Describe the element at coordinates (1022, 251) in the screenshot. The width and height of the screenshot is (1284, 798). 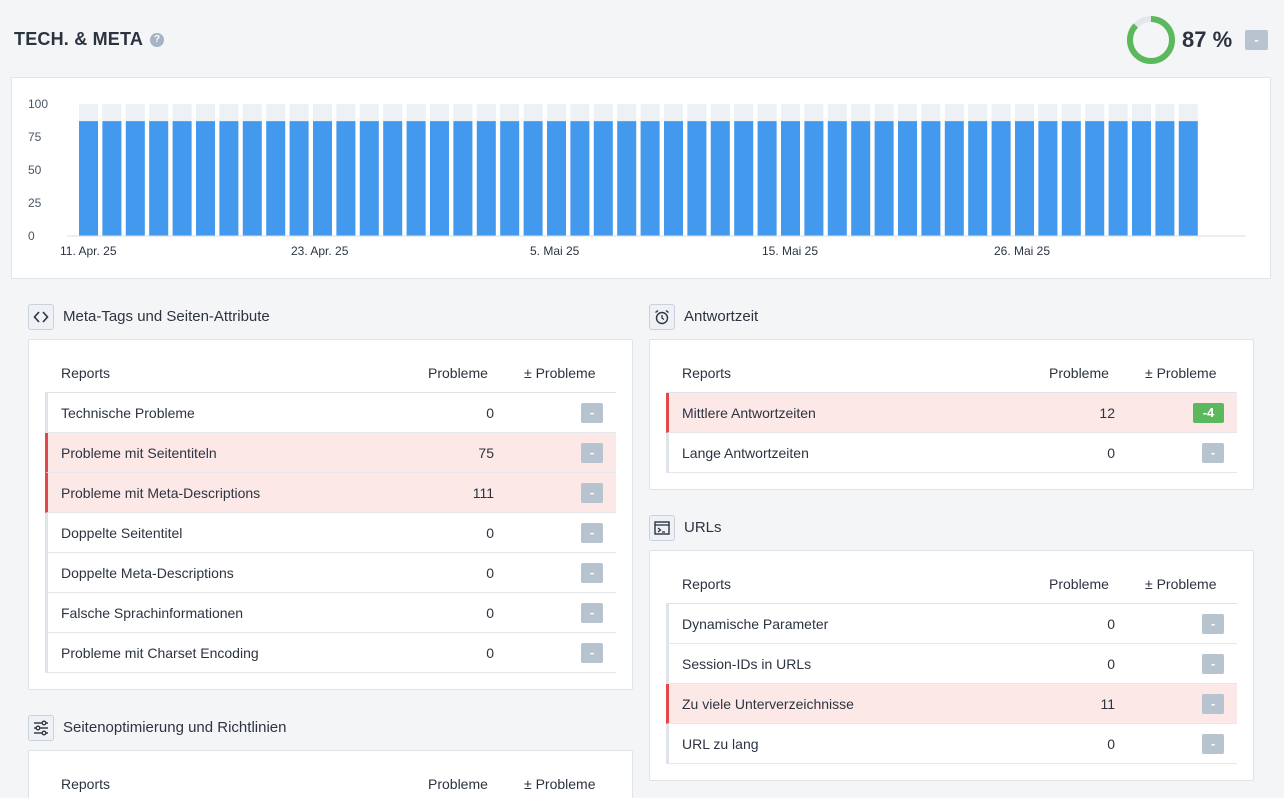
I see `x-axis-label: 26. Mai 25` at that location.